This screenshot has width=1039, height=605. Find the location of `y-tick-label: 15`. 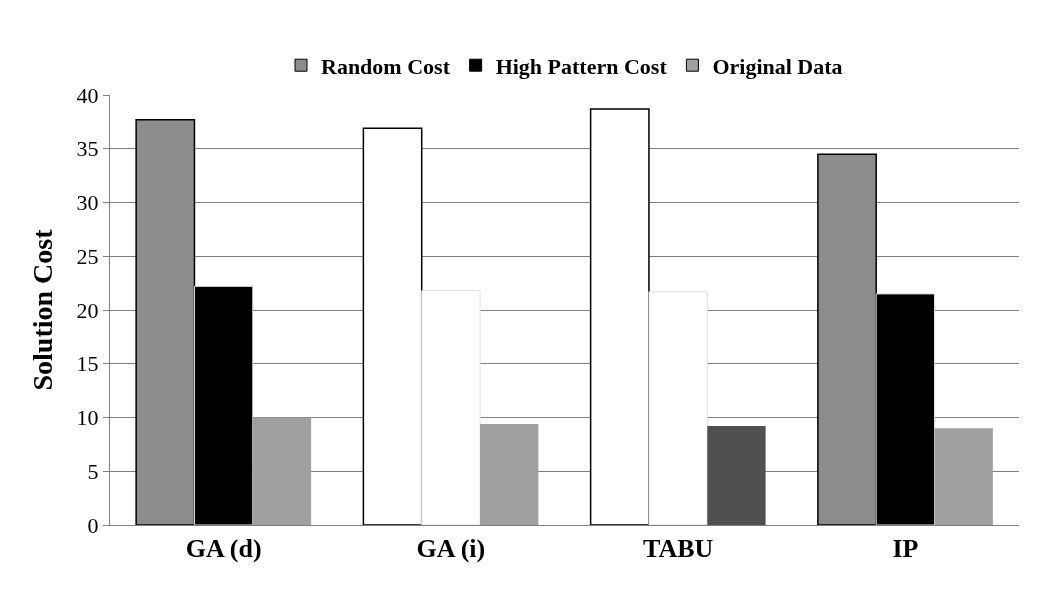

y-tick-label: 15 is located at coordinates (87, 364).